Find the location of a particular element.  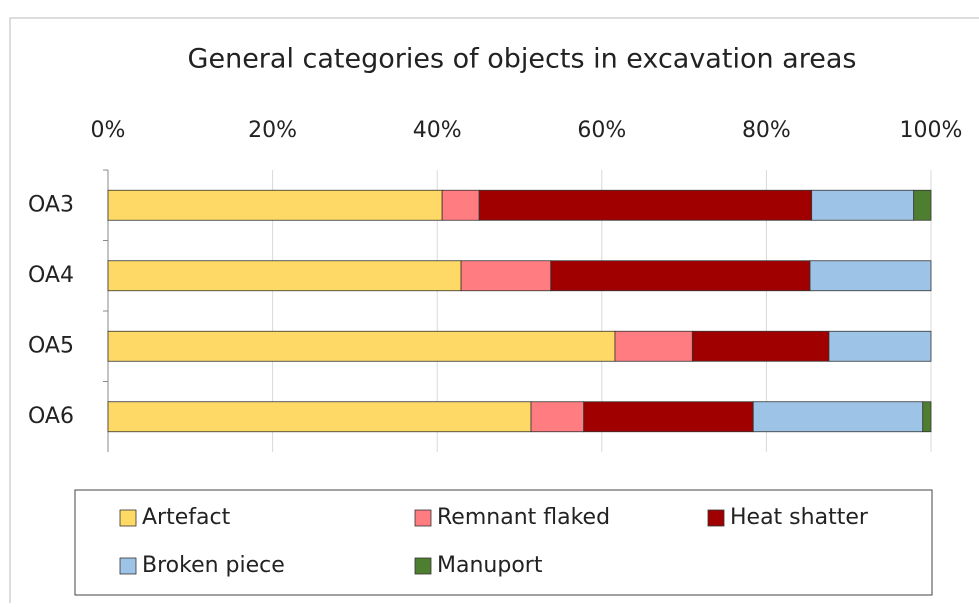

y-tick-label: OA3 is located at coordinates (51, 204).